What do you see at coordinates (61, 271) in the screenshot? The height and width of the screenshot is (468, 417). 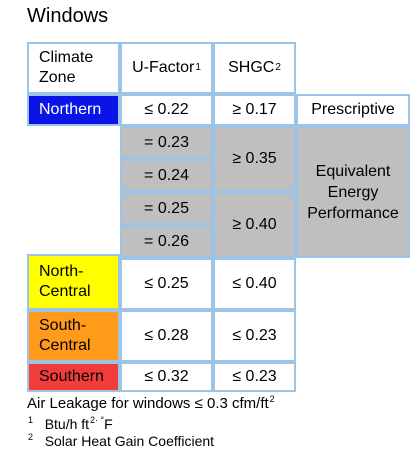 I see `zone-north-central-line1: North-` at bounding box center [61, 271].